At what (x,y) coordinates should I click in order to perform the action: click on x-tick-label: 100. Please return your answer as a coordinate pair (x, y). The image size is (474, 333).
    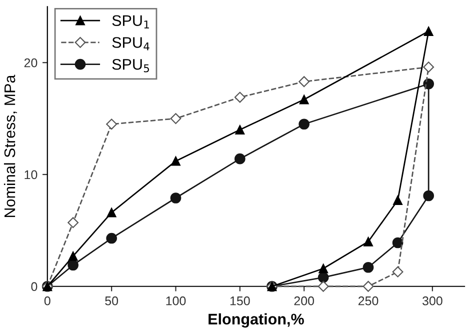
    Looking at the image, I should click on (176, 301).